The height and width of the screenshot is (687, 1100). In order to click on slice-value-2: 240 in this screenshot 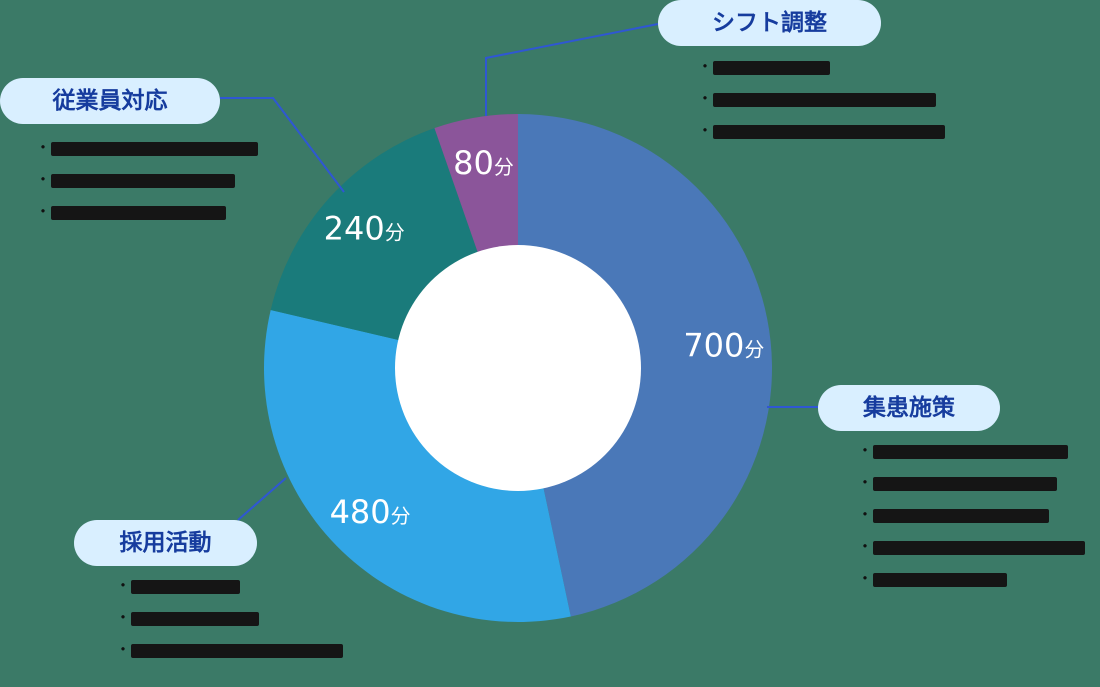, I will do `click(354, 228)`.